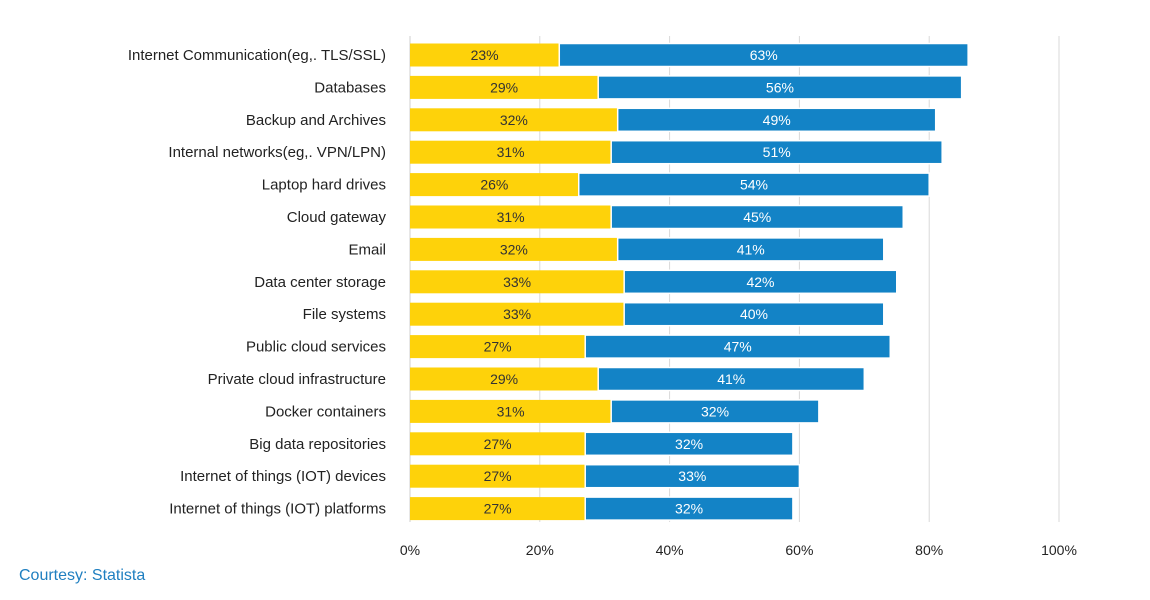 The height and width of the screenshot is (600, 1150). I want to click on value-label: 47%, so click(738, 347).